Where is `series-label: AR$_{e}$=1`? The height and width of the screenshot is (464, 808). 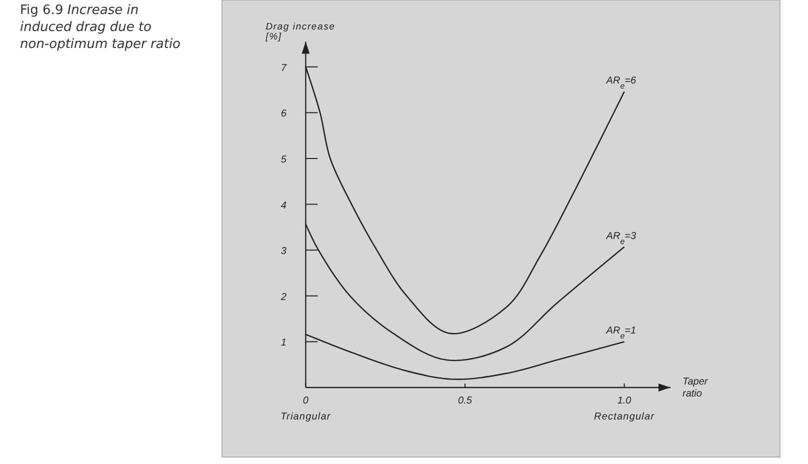
series-label: AR$_{e}$=1 is located at coordinates (620, 333).